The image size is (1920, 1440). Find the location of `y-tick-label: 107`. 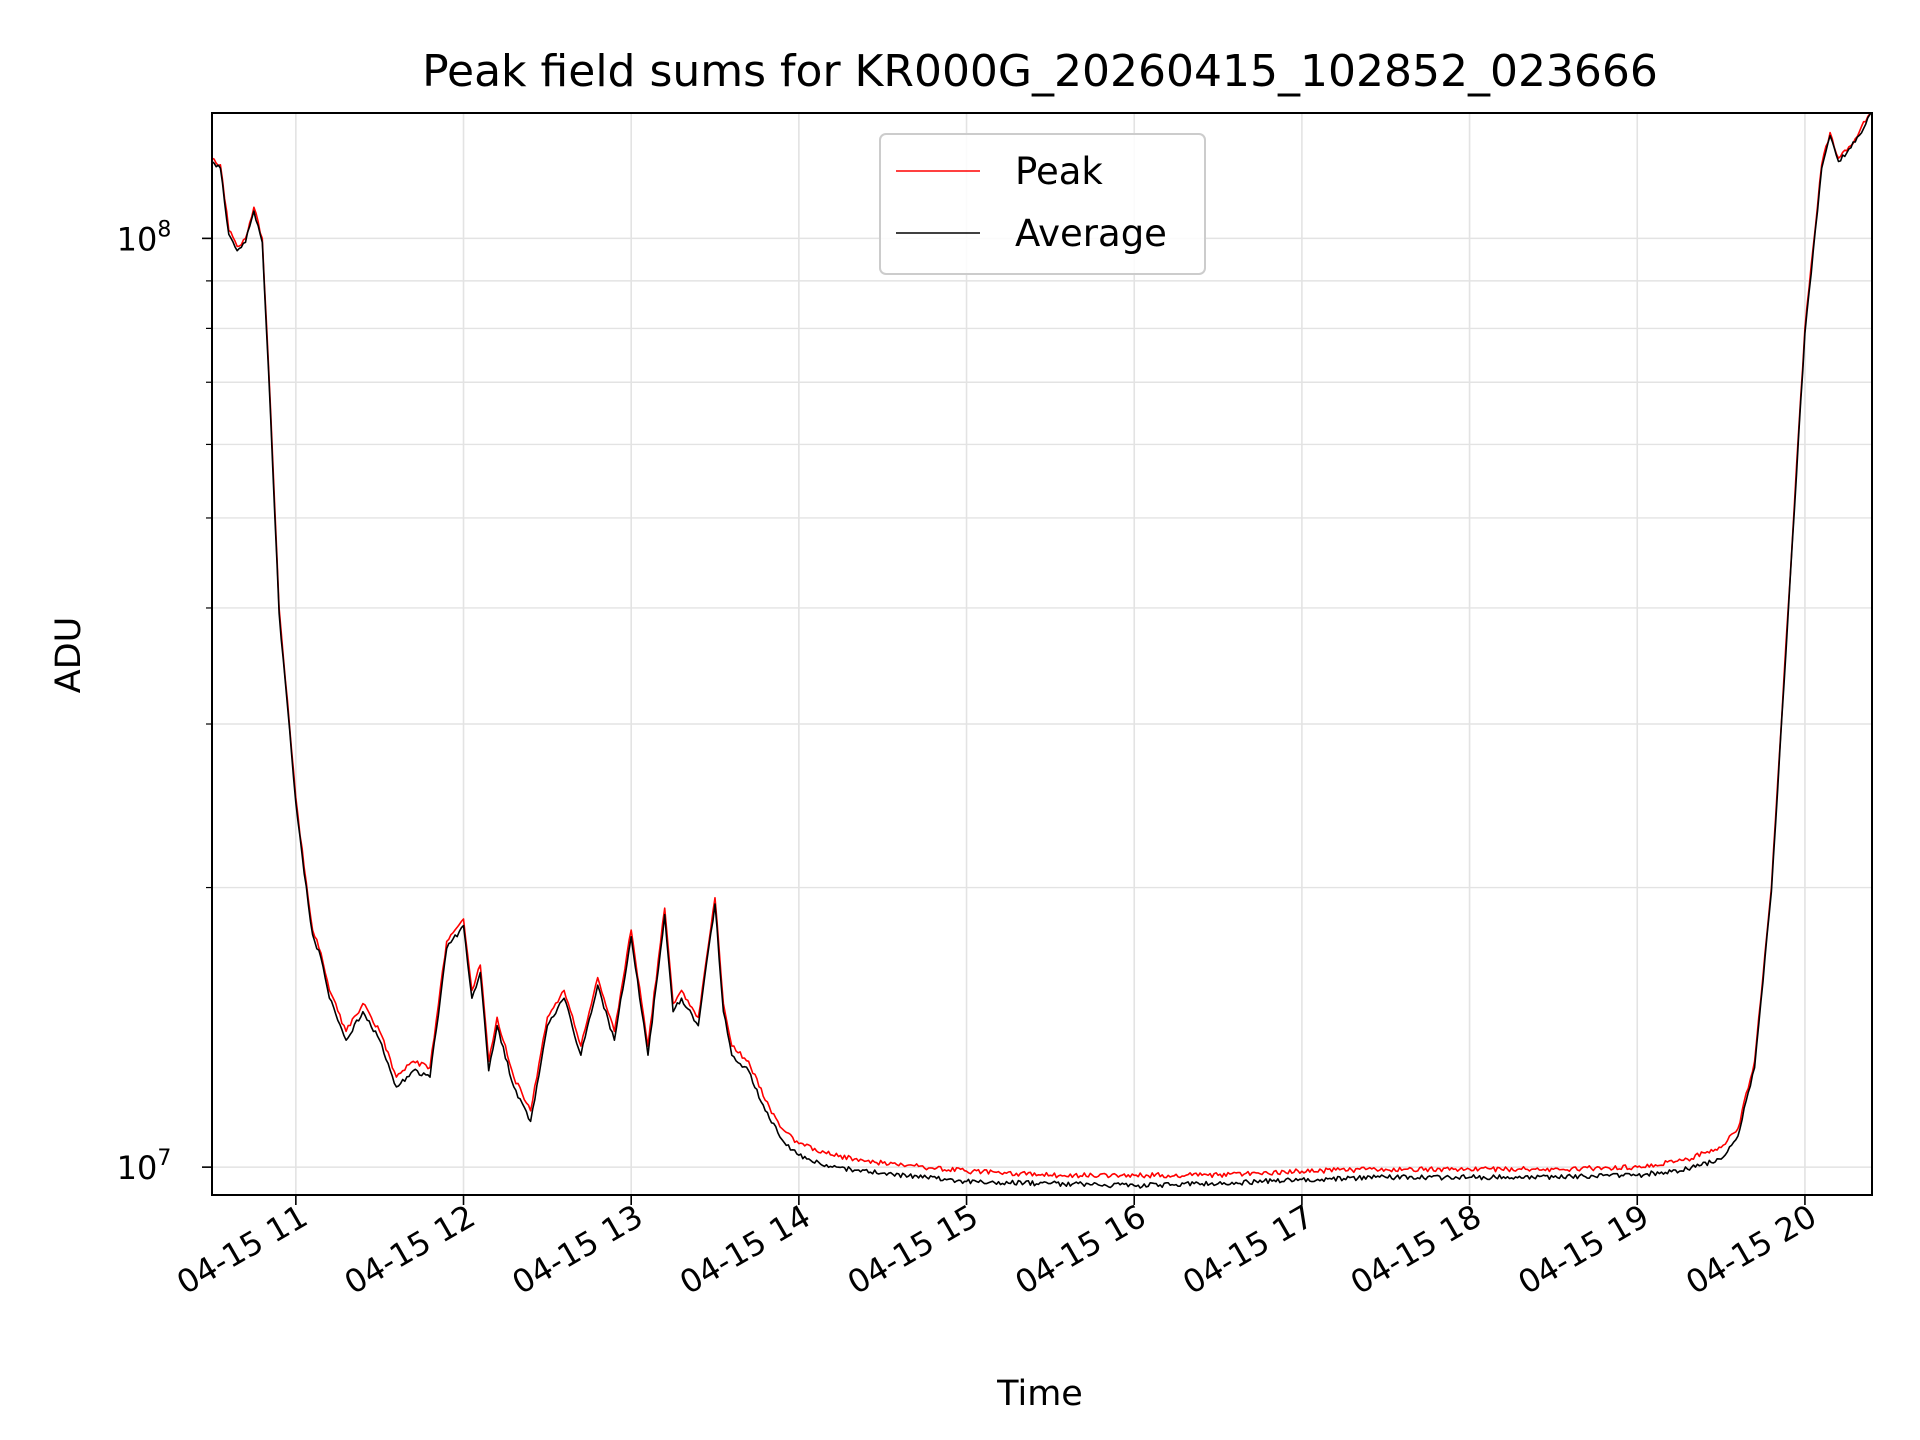

y-tick-label: 107 is located at coordinates (144, 1166).